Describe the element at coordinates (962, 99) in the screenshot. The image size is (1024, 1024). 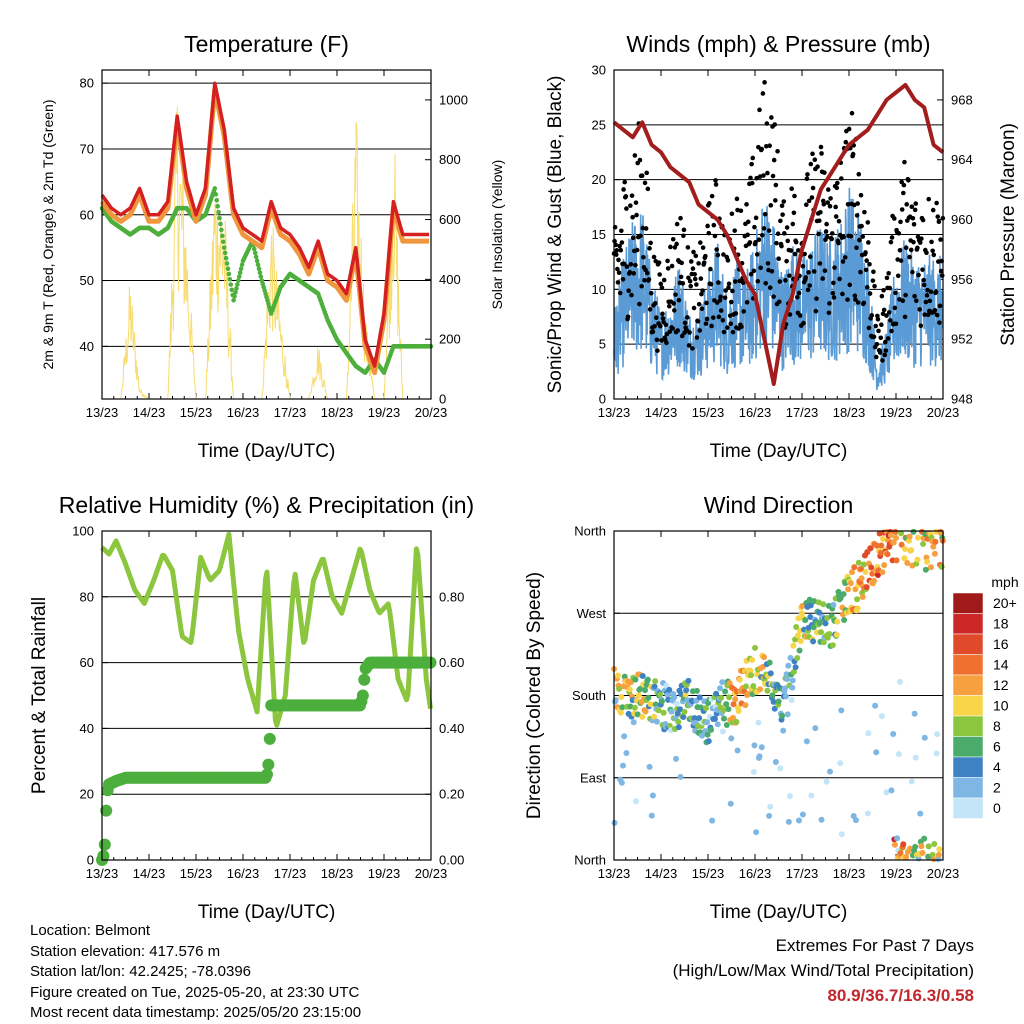
I see `y-right-tick-label: 968` at that location.